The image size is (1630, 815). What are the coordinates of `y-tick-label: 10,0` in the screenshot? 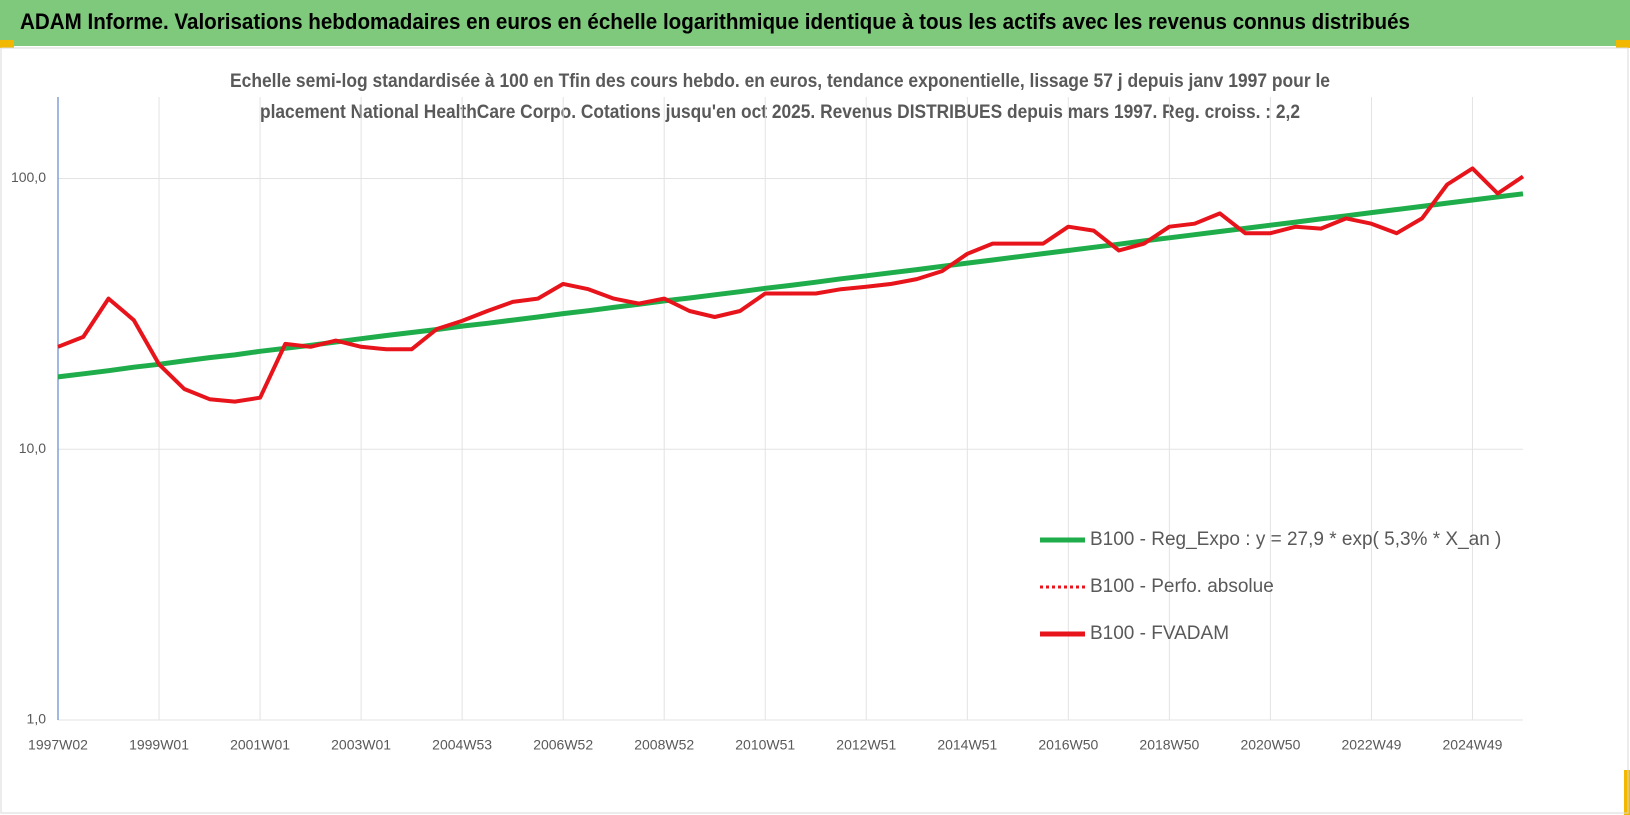 It's located at (32, 448).